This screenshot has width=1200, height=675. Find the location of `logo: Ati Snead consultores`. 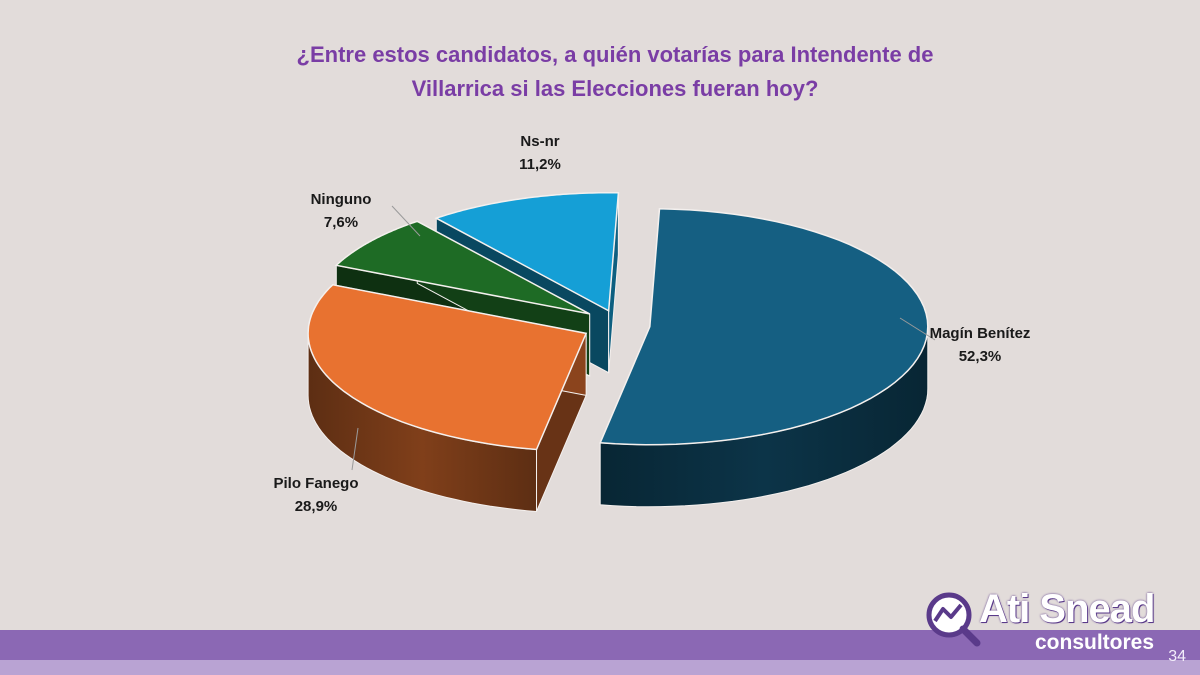

logo: Ati Snead consultores is located at coordinates (1045, 620).